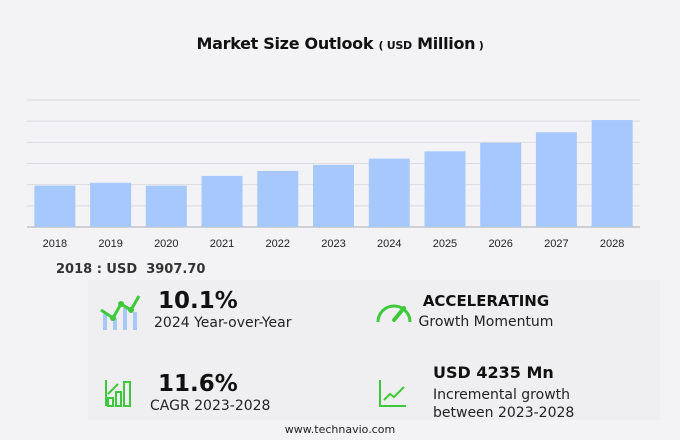  Describe the element at coordinates (445, 189) in the screenshot. I see `bar-2025` at that location.